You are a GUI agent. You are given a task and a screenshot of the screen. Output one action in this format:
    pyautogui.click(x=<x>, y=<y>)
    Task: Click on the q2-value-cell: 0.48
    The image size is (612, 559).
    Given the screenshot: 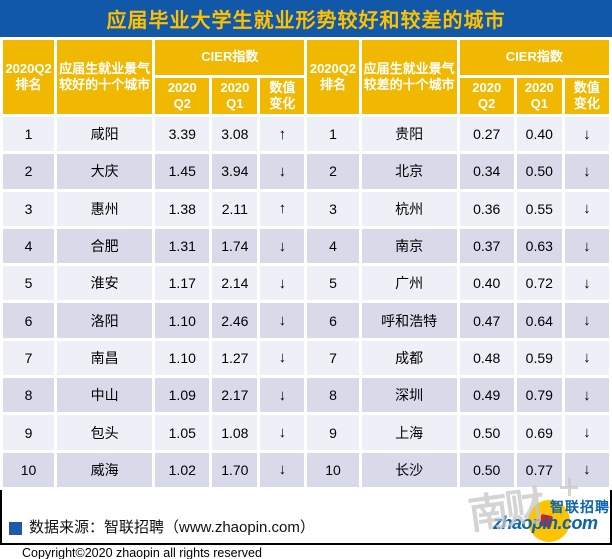 What is the action you would take?
    pyautogui.click(x=486, y=358)
    